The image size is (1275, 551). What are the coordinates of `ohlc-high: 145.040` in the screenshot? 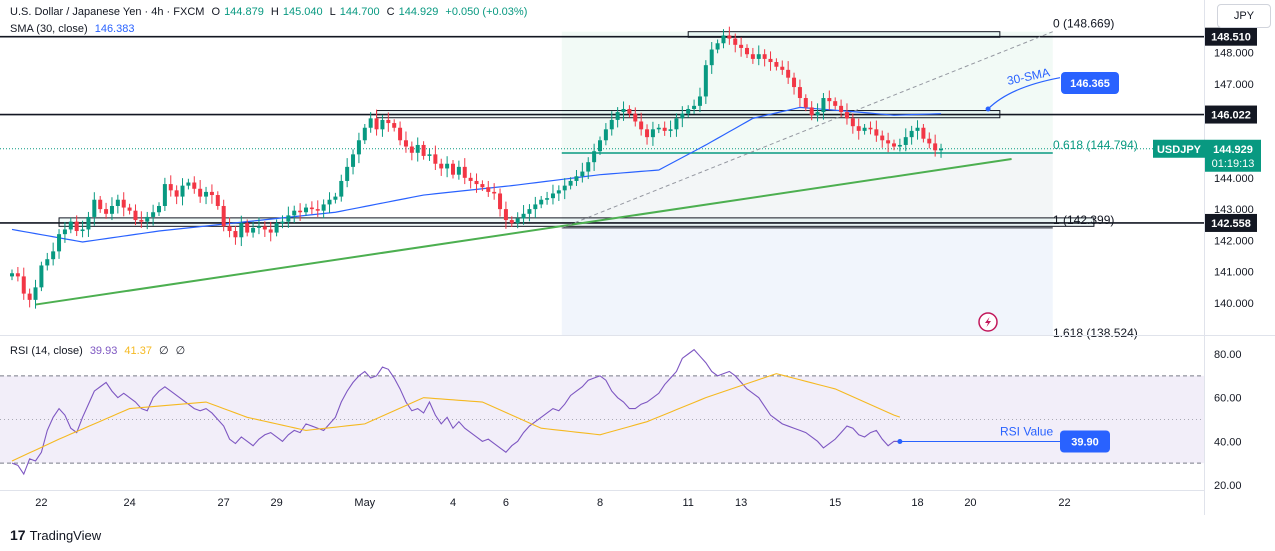 It's located at (302, 12).